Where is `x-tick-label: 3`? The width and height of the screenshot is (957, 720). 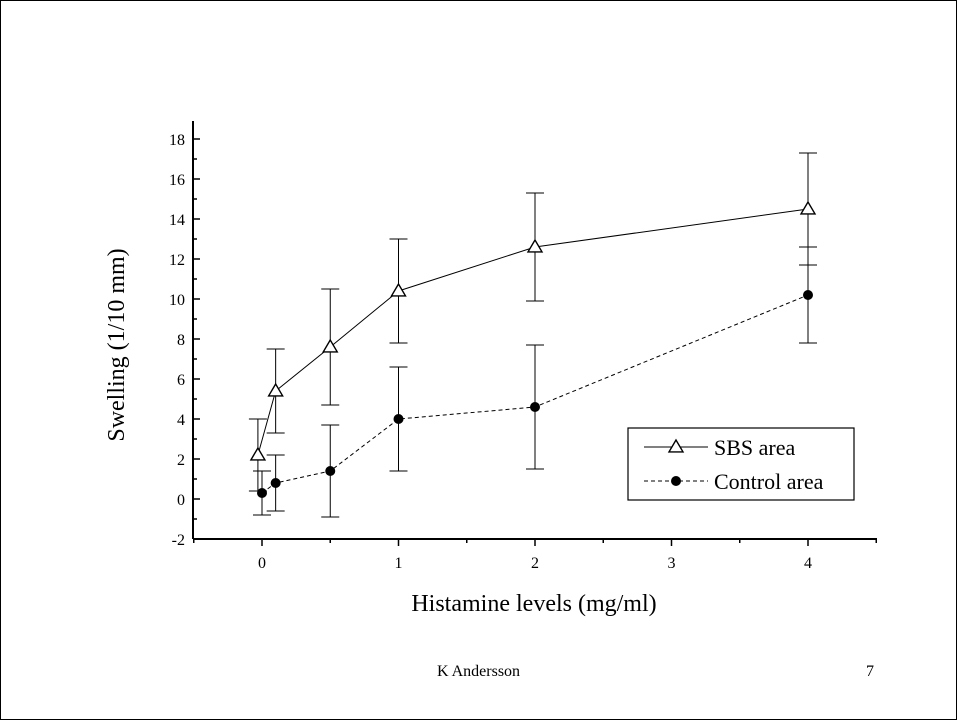
x-tick-label: 3 is located at coordinates (672, 563).